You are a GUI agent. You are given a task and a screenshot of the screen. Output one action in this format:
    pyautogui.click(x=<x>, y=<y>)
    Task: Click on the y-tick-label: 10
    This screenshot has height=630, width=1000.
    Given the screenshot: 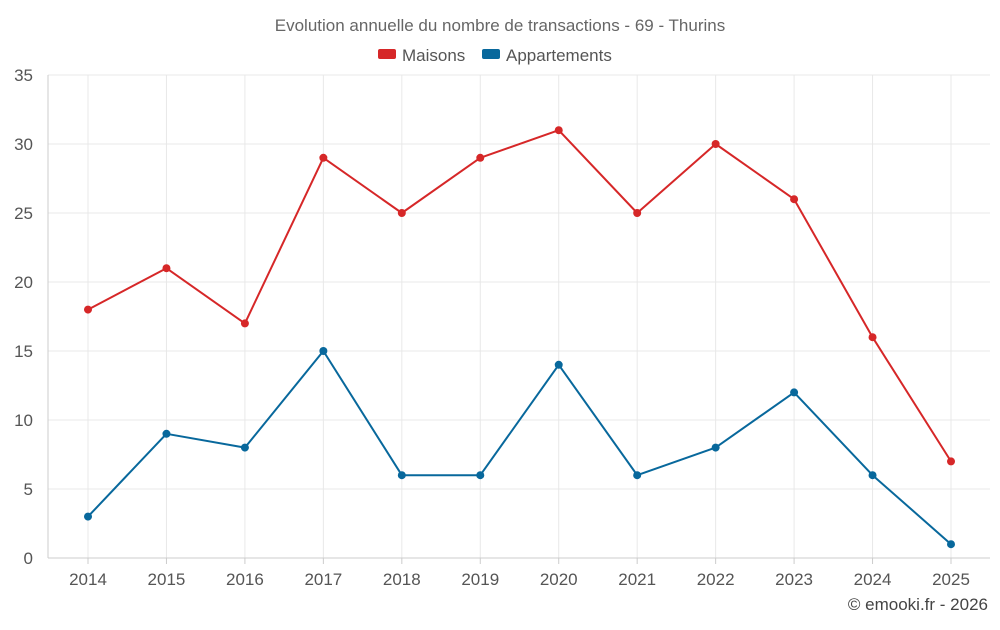 What is the action you would take?
    pyautogui.click(x=23, y=420)
    